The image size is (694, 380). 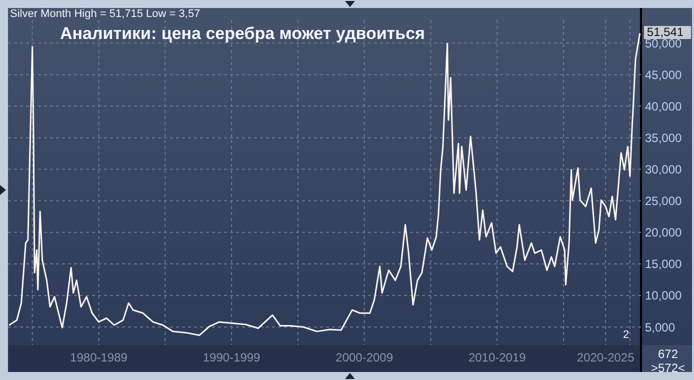 I want to click on x-tick-label: 2010-2019, so click(x=497, y=357).